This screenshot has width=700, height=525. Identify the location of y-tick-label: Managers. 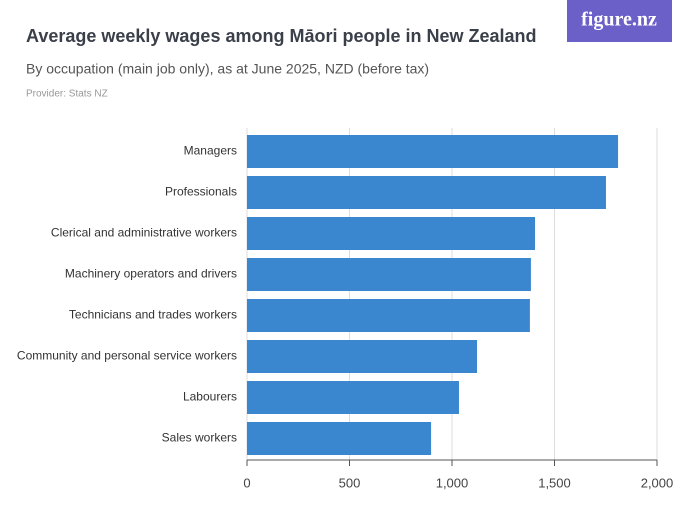
(210, 151).